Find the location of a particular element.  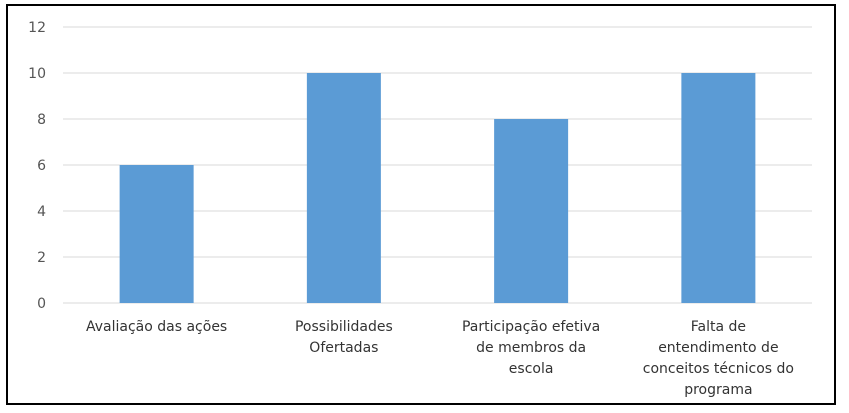

y-tick-label: 8 is located at coordinates (41, 120).